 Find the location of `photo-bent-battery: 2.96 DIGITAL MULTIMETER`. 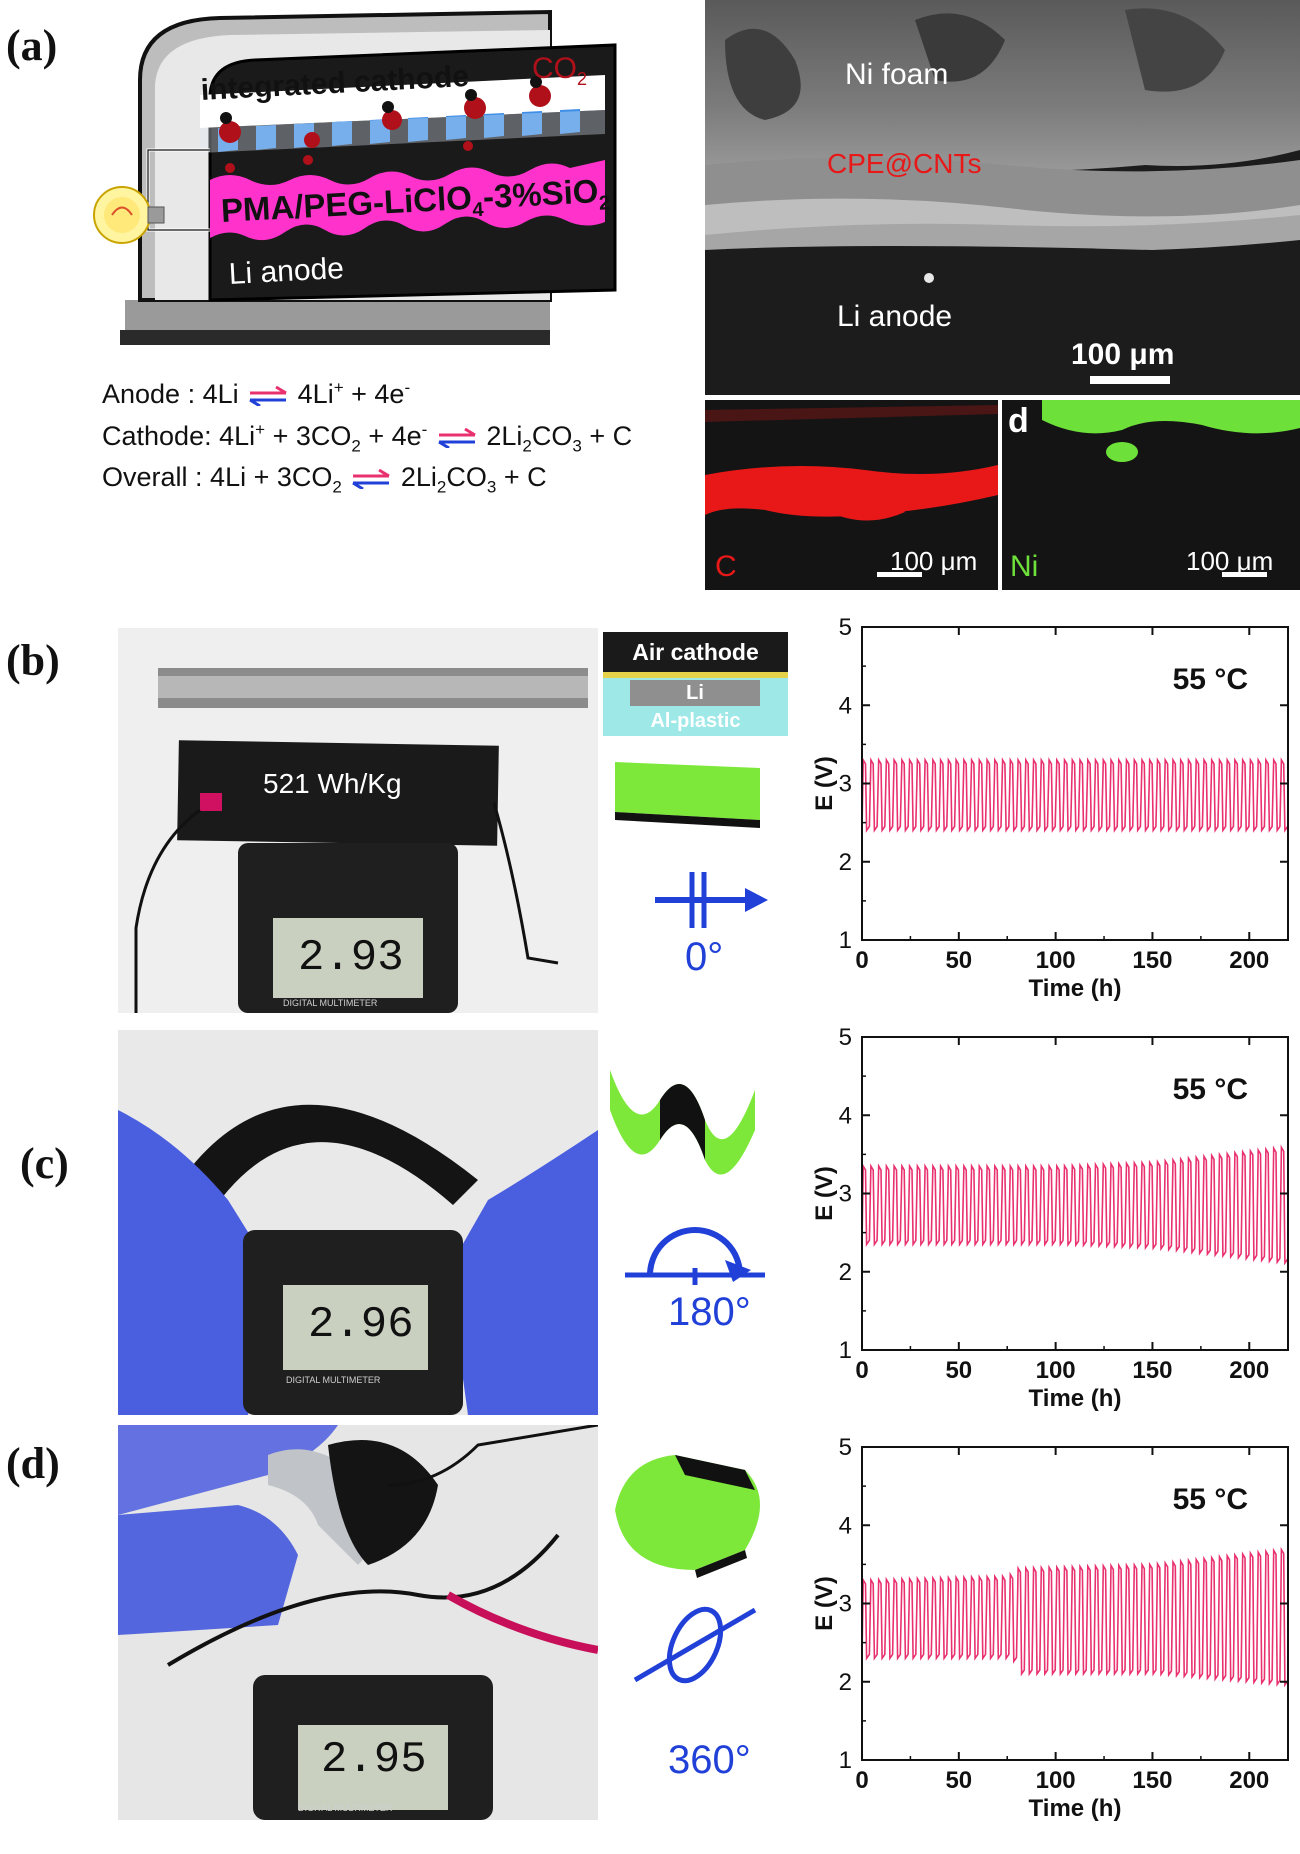

photo-bent-battery: 2.96 DIGITAL MULTIMETER is located at coordinates (358, 1222).